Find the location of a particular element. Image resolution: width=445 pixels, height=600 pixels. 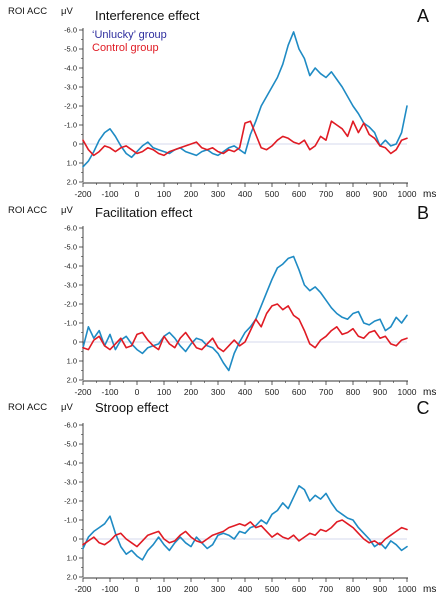

legend-unlucky: ‘Unlucky’ group is located at coordinates (129, 35).